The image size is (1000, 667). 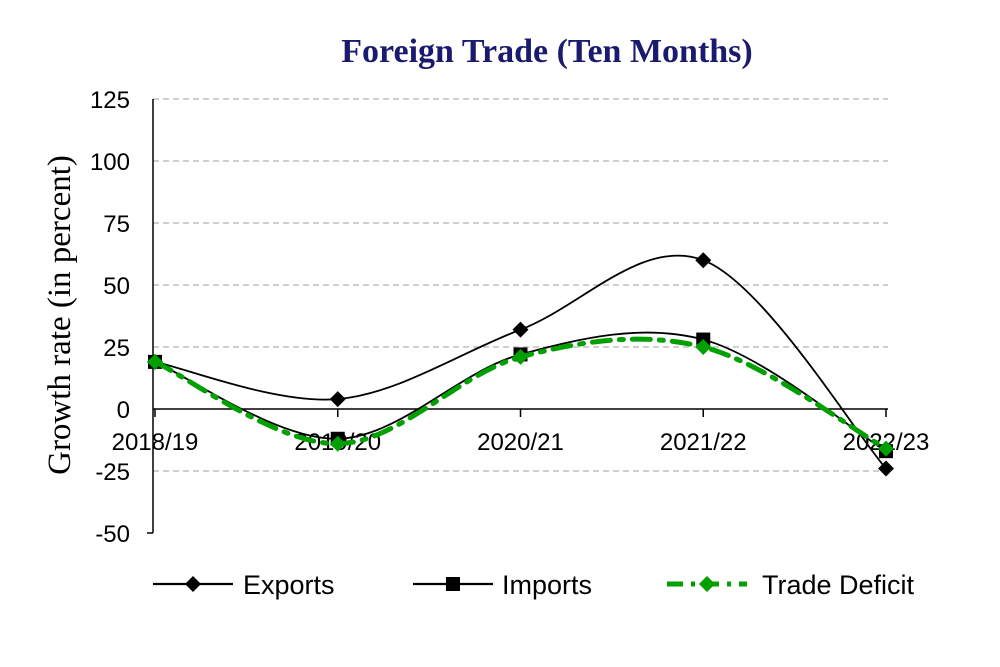 What do you see at coordinates (112, 472) in the screenshot?
I see `y-tick-label: -25` at bounding box center [112, 472].